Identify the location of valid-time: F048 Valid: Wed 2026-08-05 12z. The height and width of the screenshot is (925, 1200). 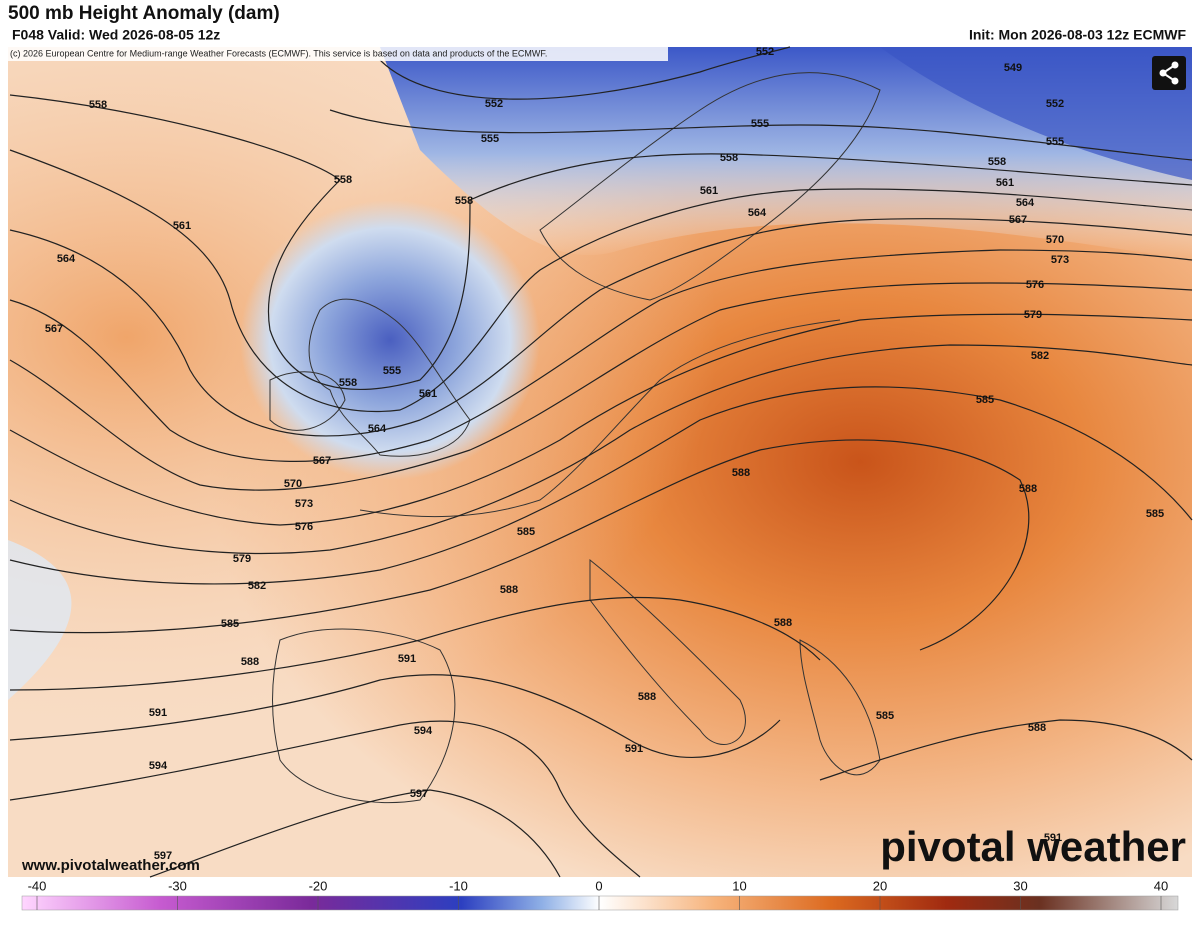
(116, 35).